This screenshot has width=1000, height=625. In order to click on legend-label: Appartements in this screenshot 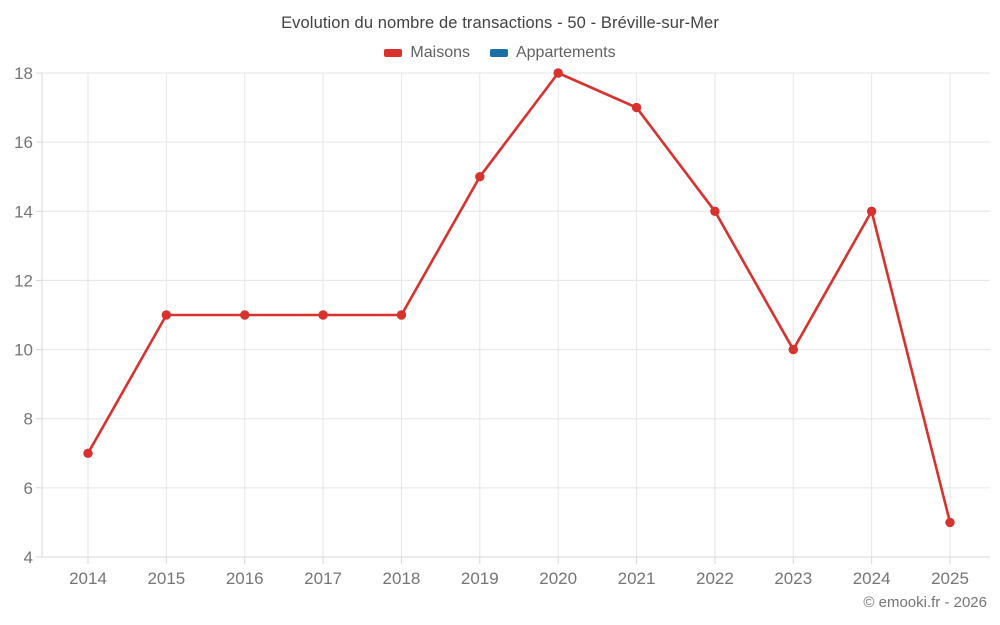, I will do `click(565, 52)`.